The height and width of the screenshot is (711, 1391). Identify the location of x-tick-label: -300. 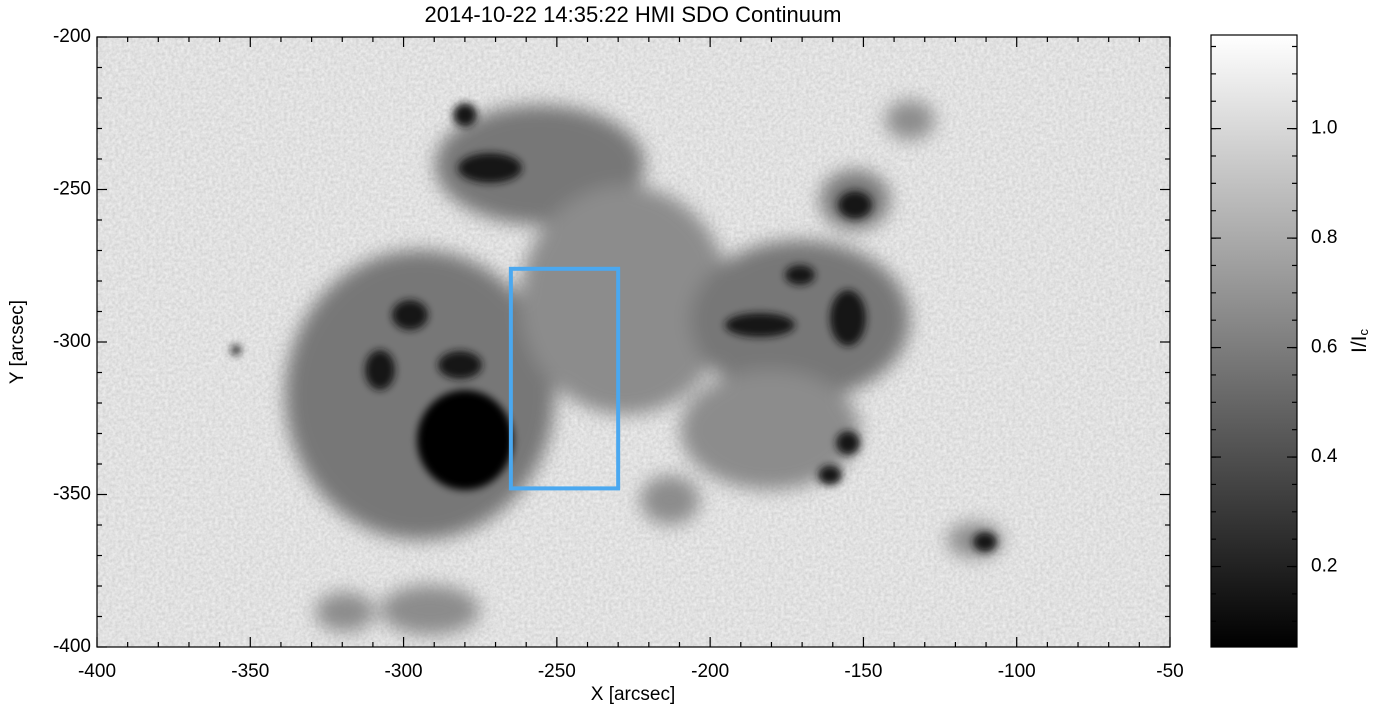
(404, 671).